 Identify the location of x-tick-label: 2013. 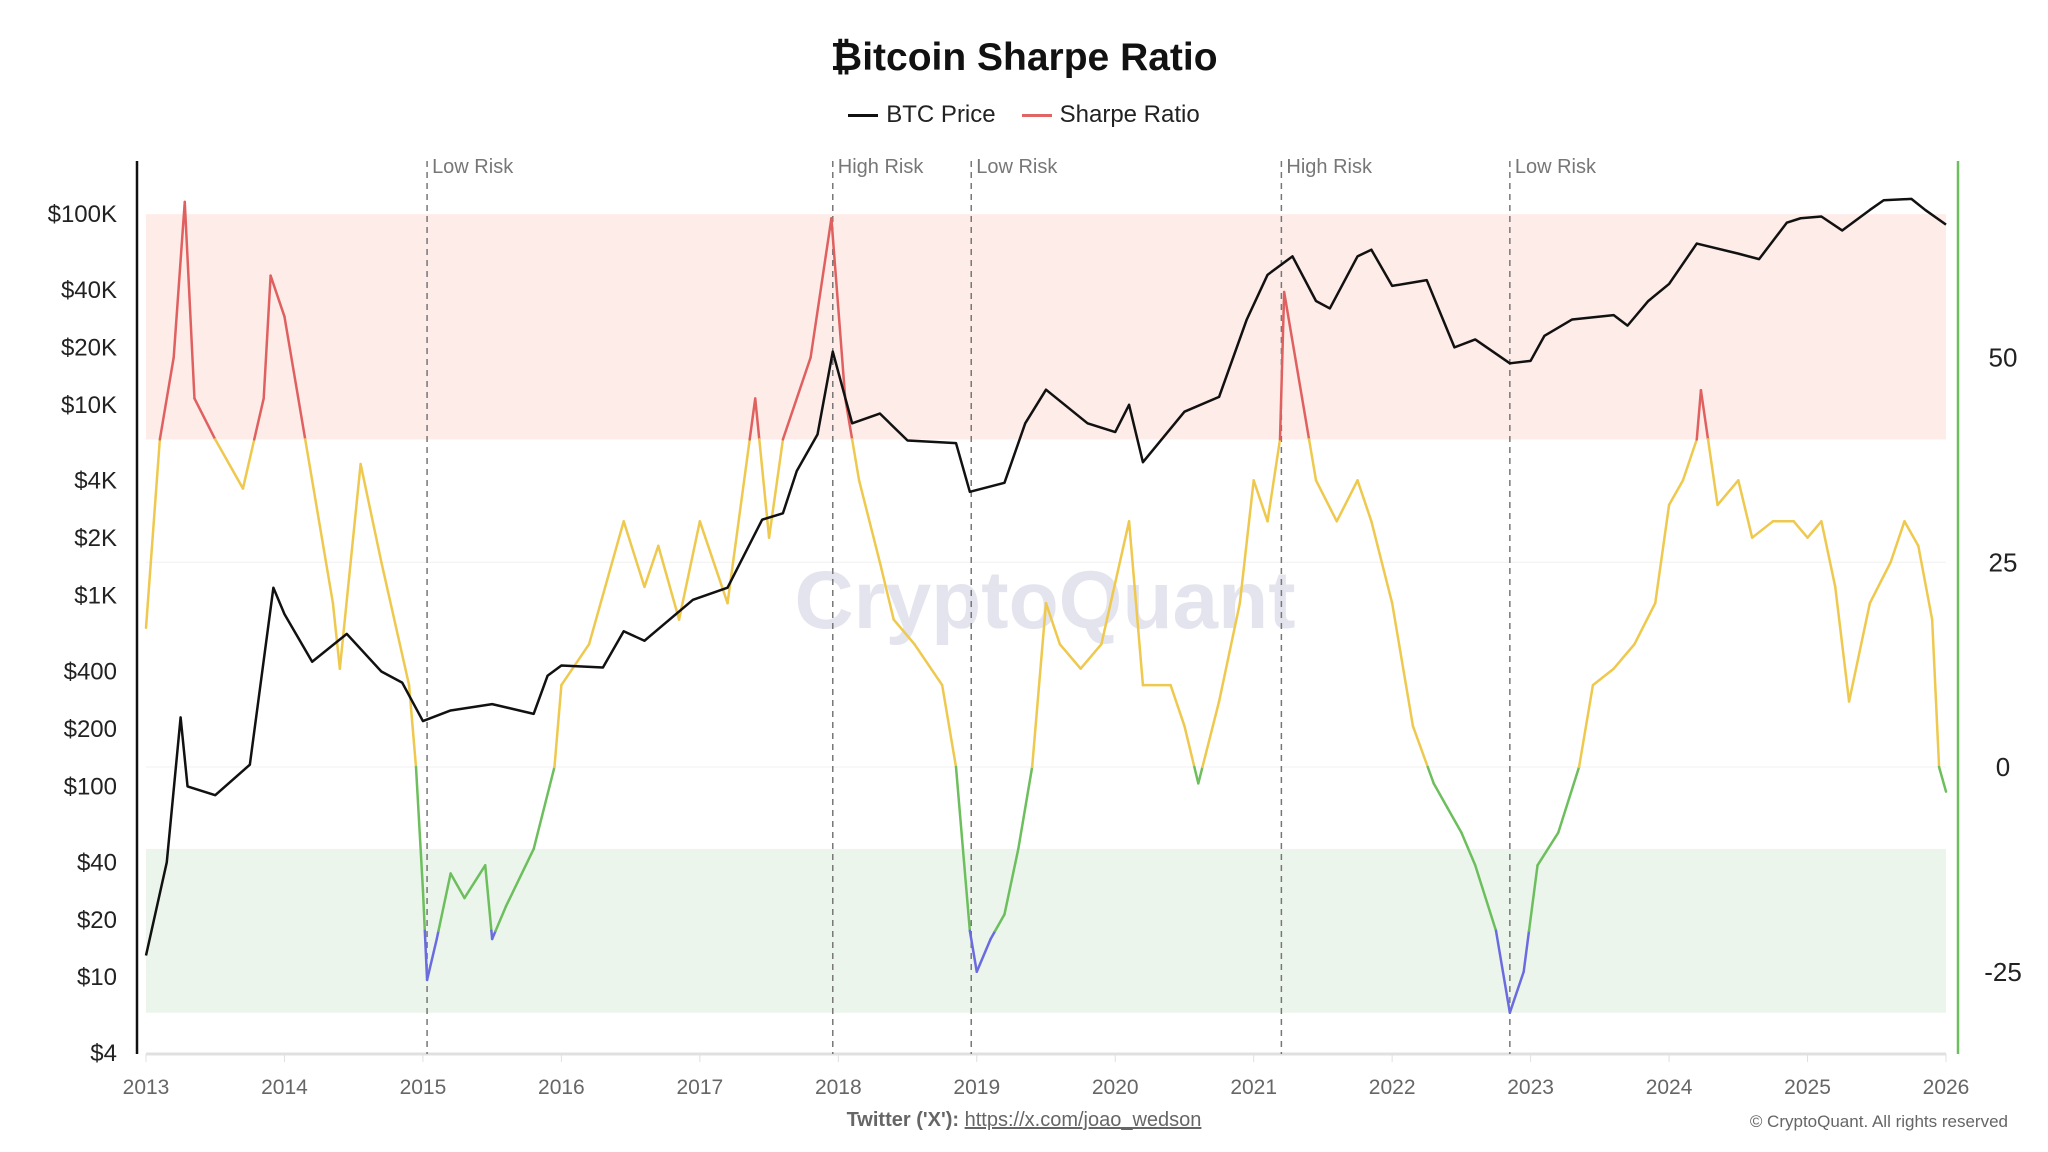
(146, 1087).